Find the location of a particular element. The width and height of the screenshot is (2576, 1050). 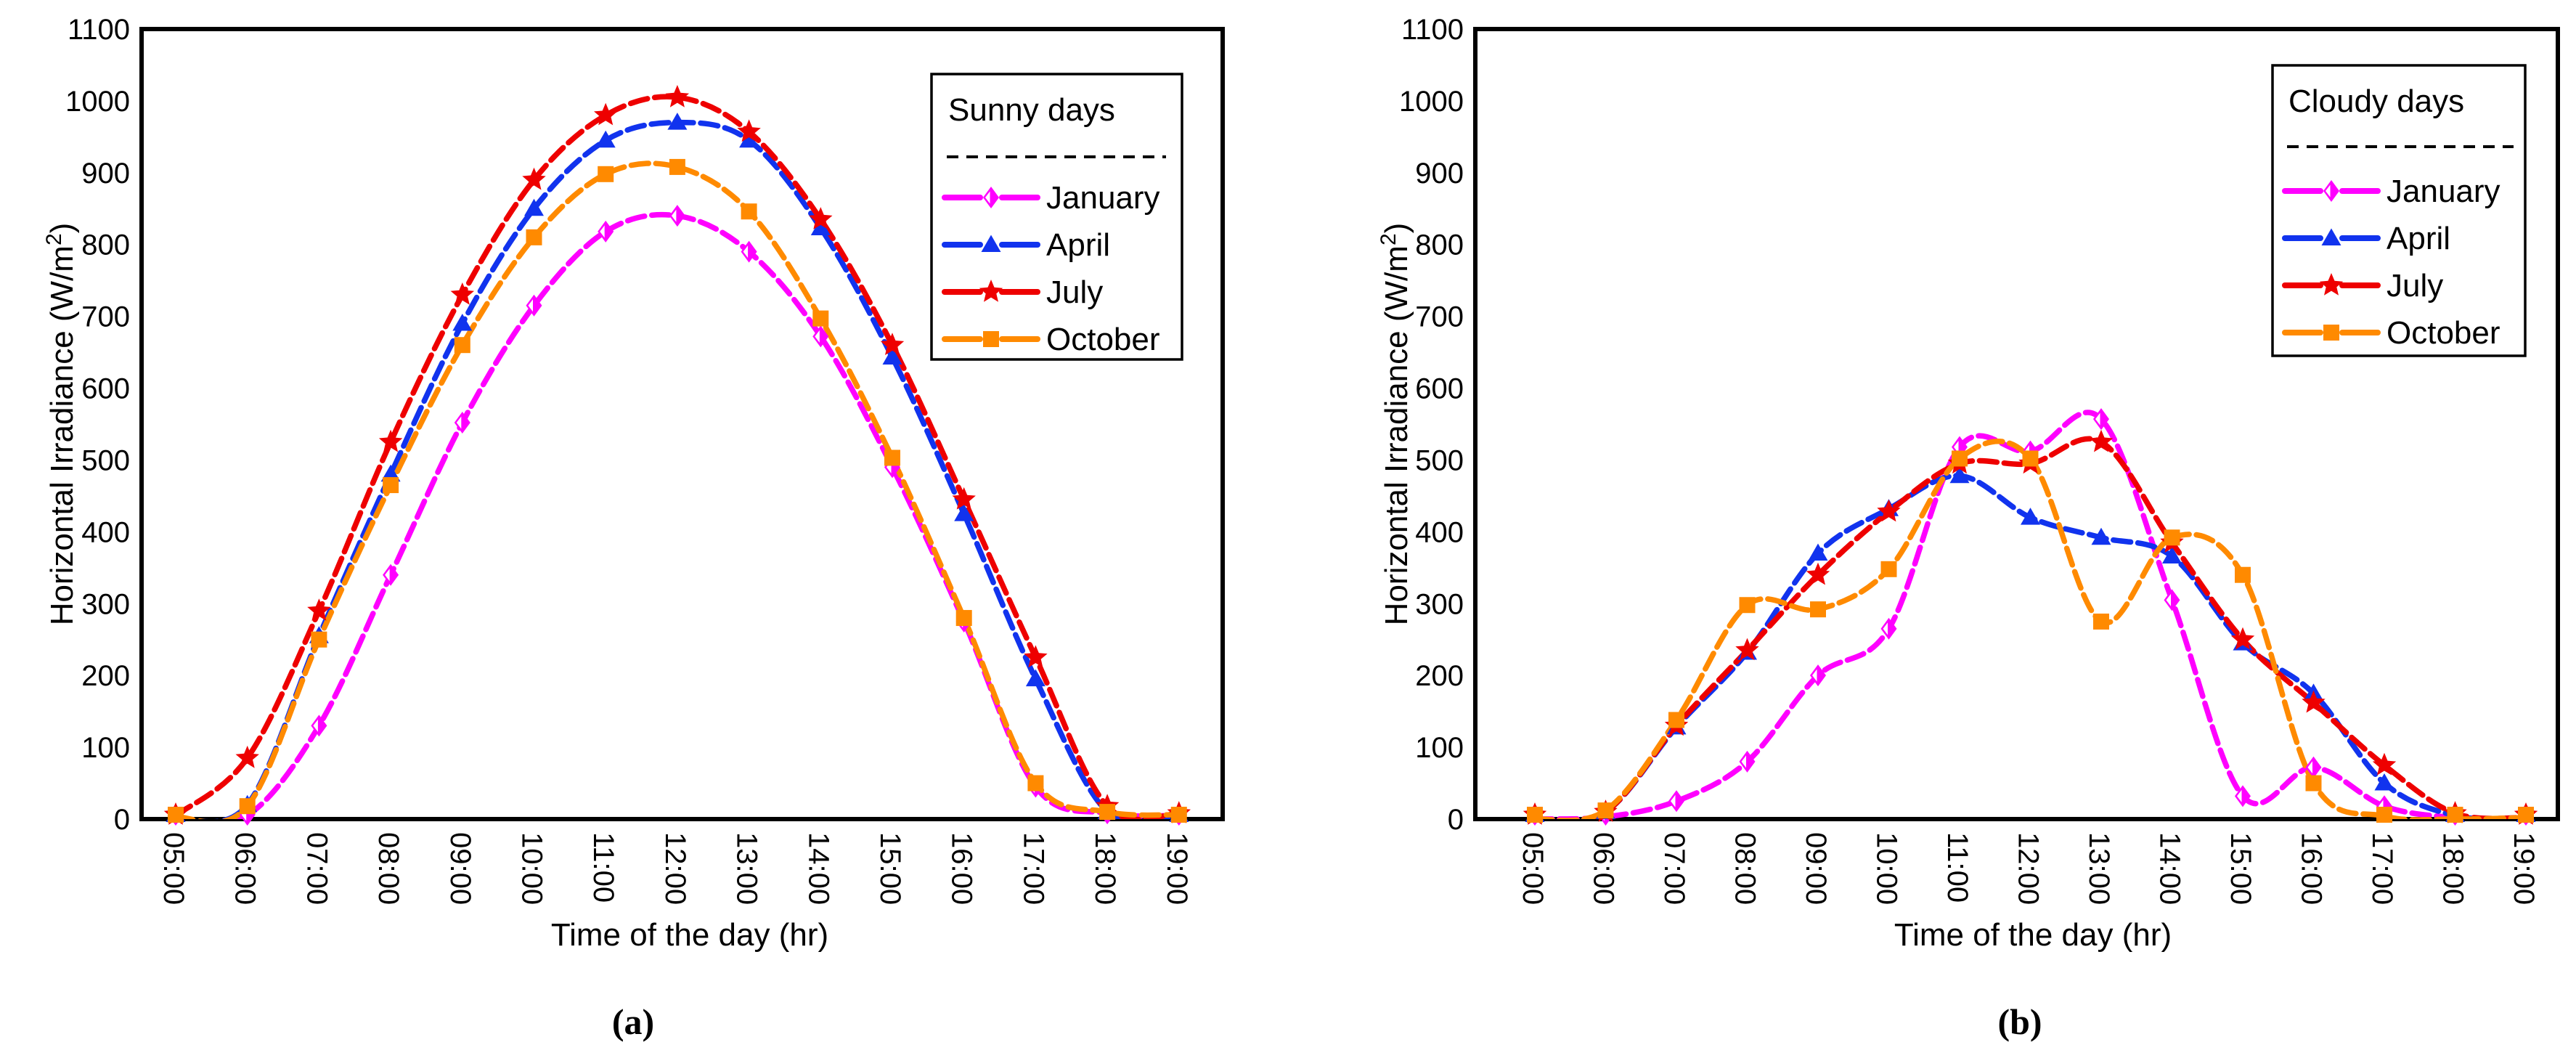

x-tick-label-a: 07:00 is located at coordinates (317, 868).